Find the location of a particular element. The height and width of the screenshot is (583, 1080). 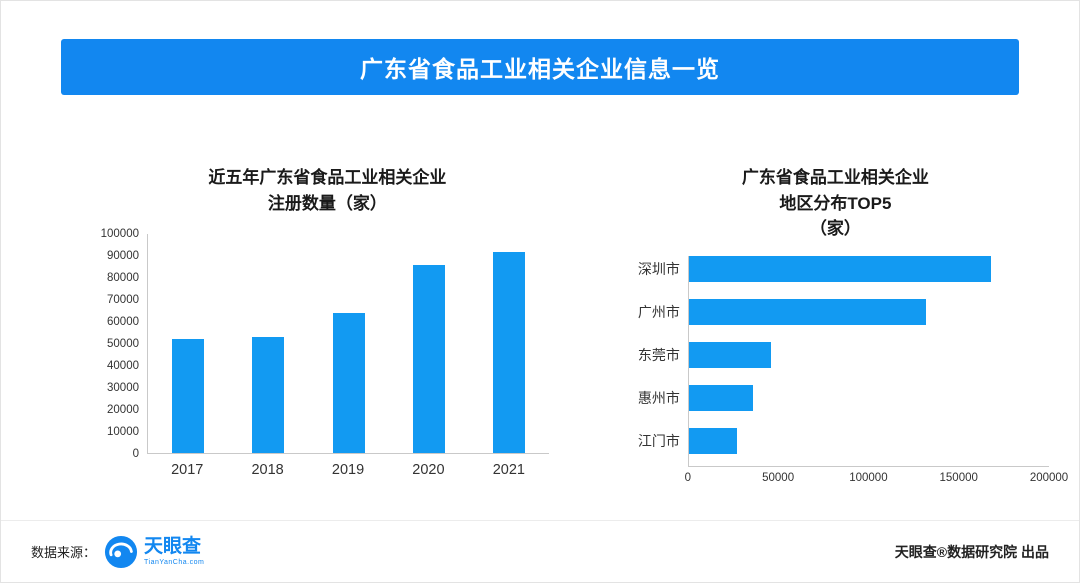

hbar-row: 江门市 is located at coordinates (835, 440).